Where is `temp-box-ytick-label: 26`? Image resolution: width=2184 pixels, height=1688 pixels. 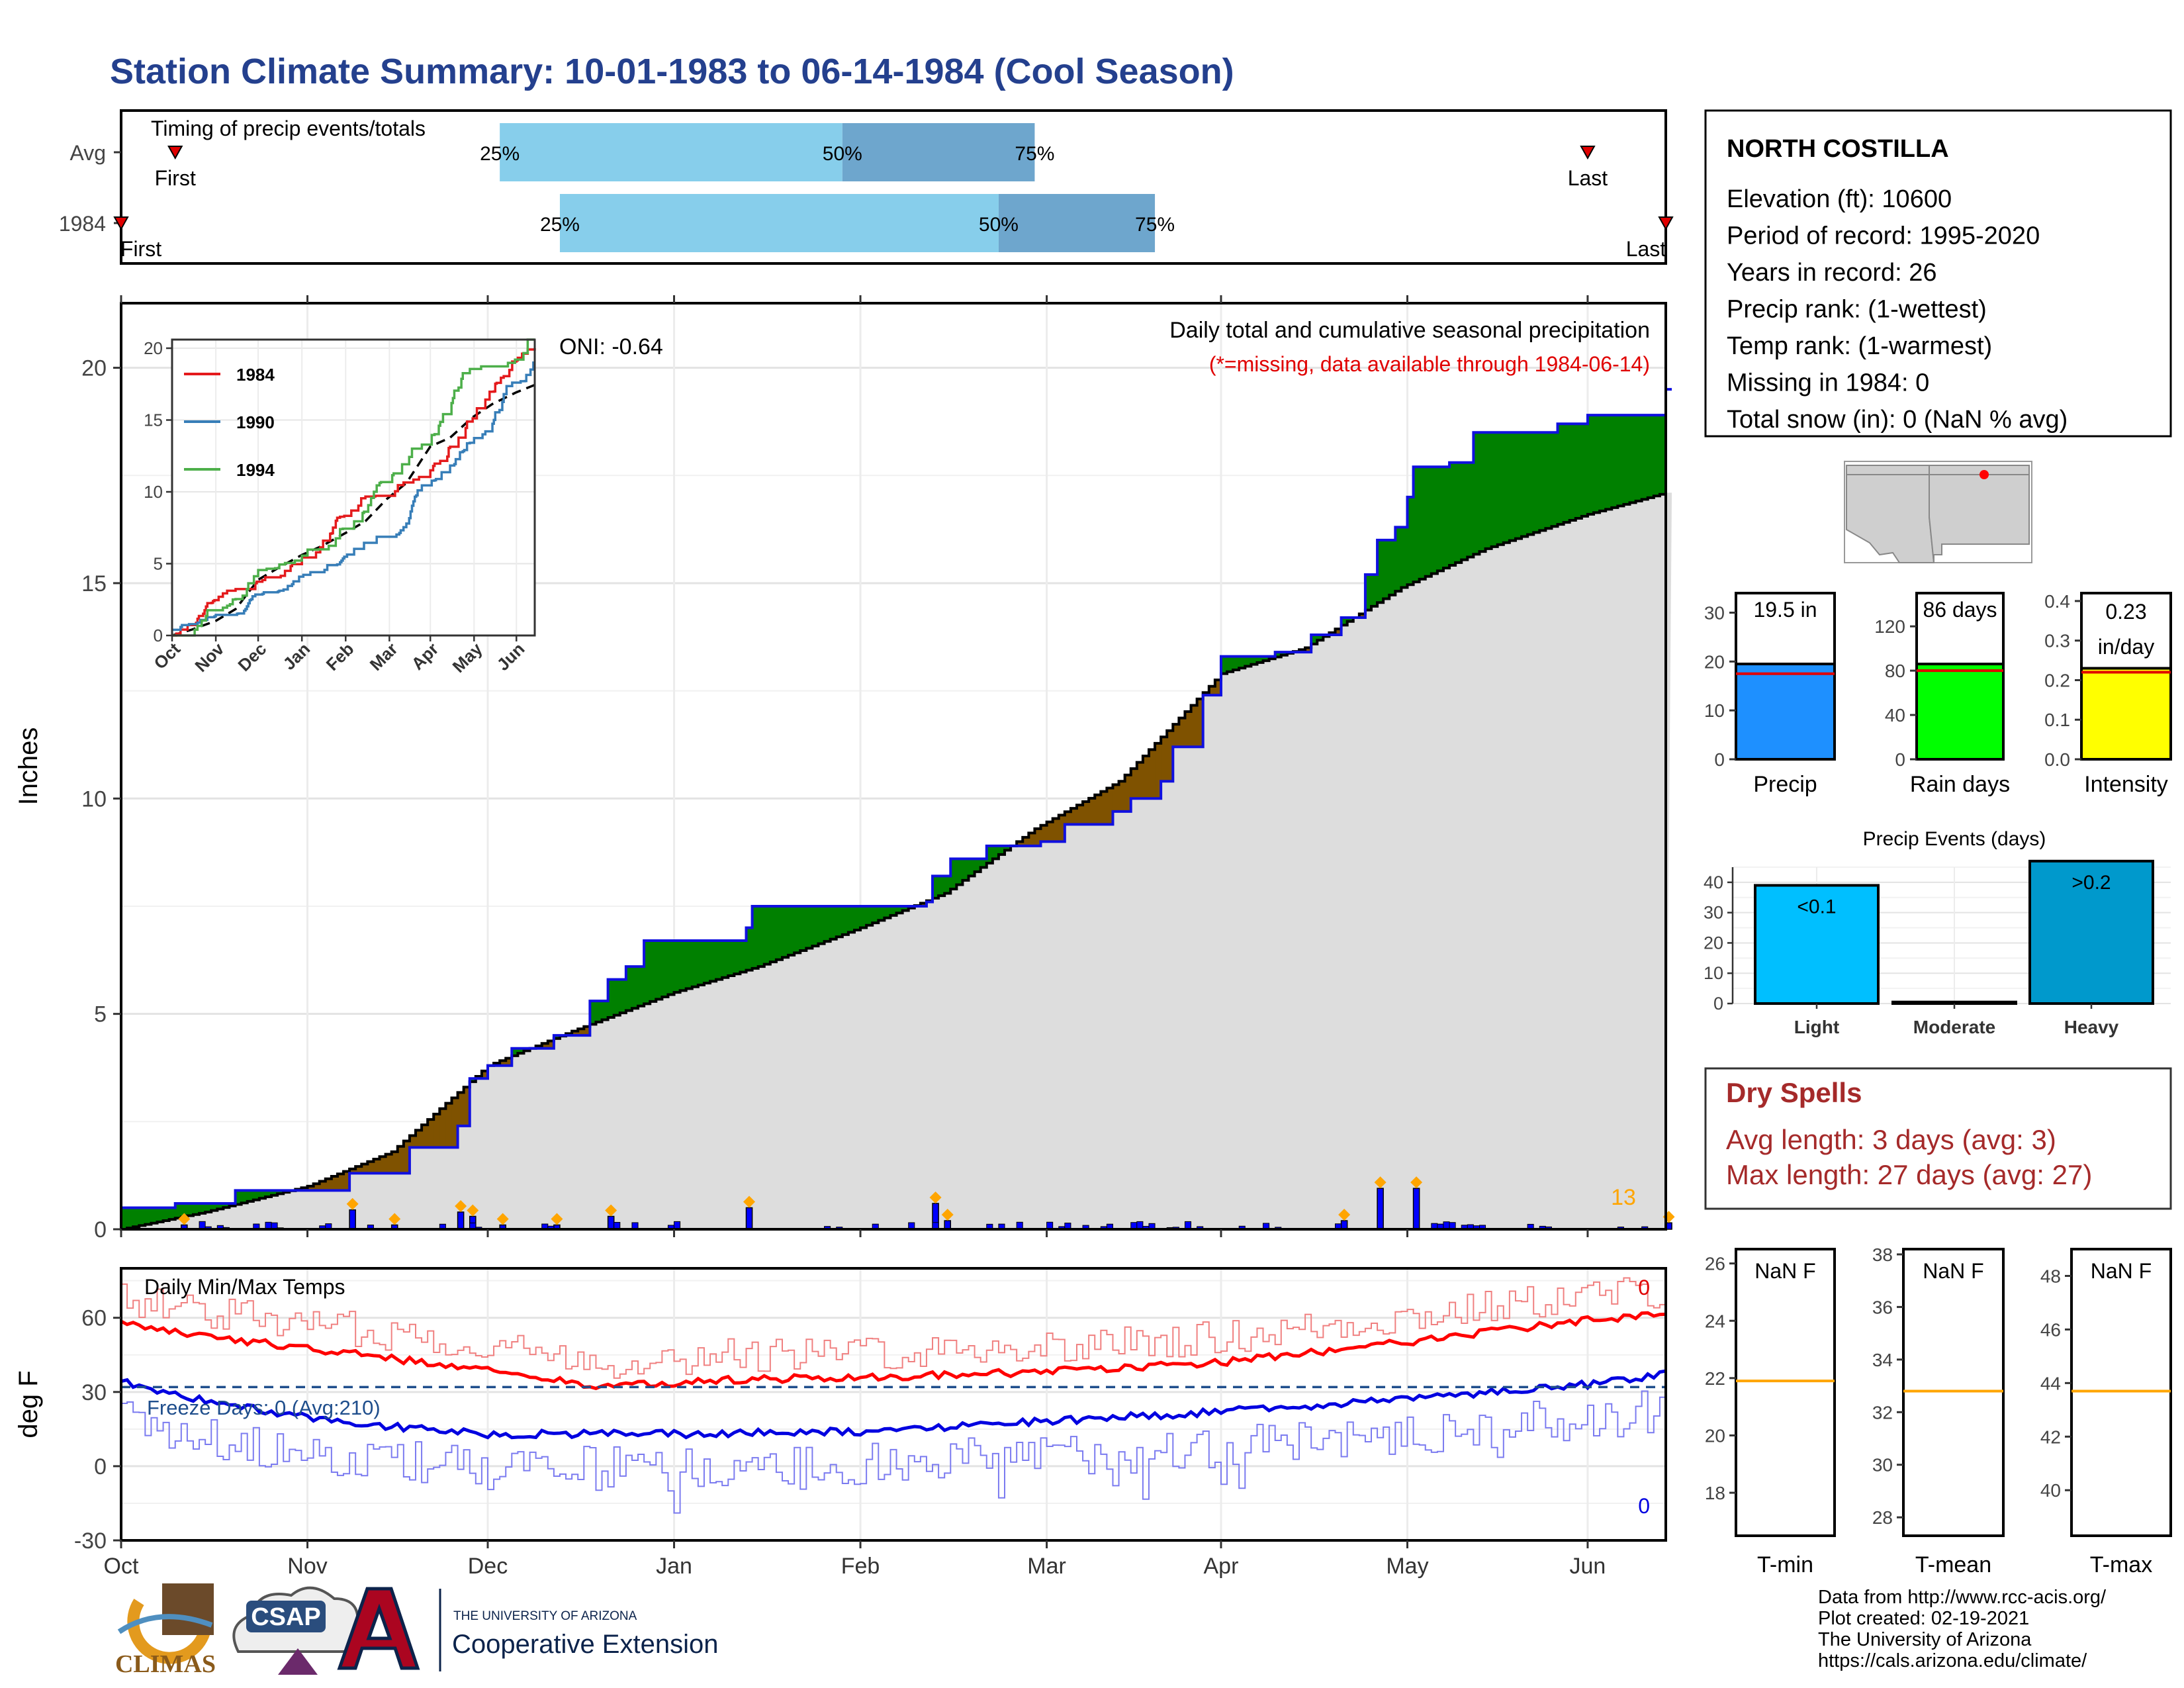
temp-box-ytick-label: 26 is located at coordinates (1715, 1264).